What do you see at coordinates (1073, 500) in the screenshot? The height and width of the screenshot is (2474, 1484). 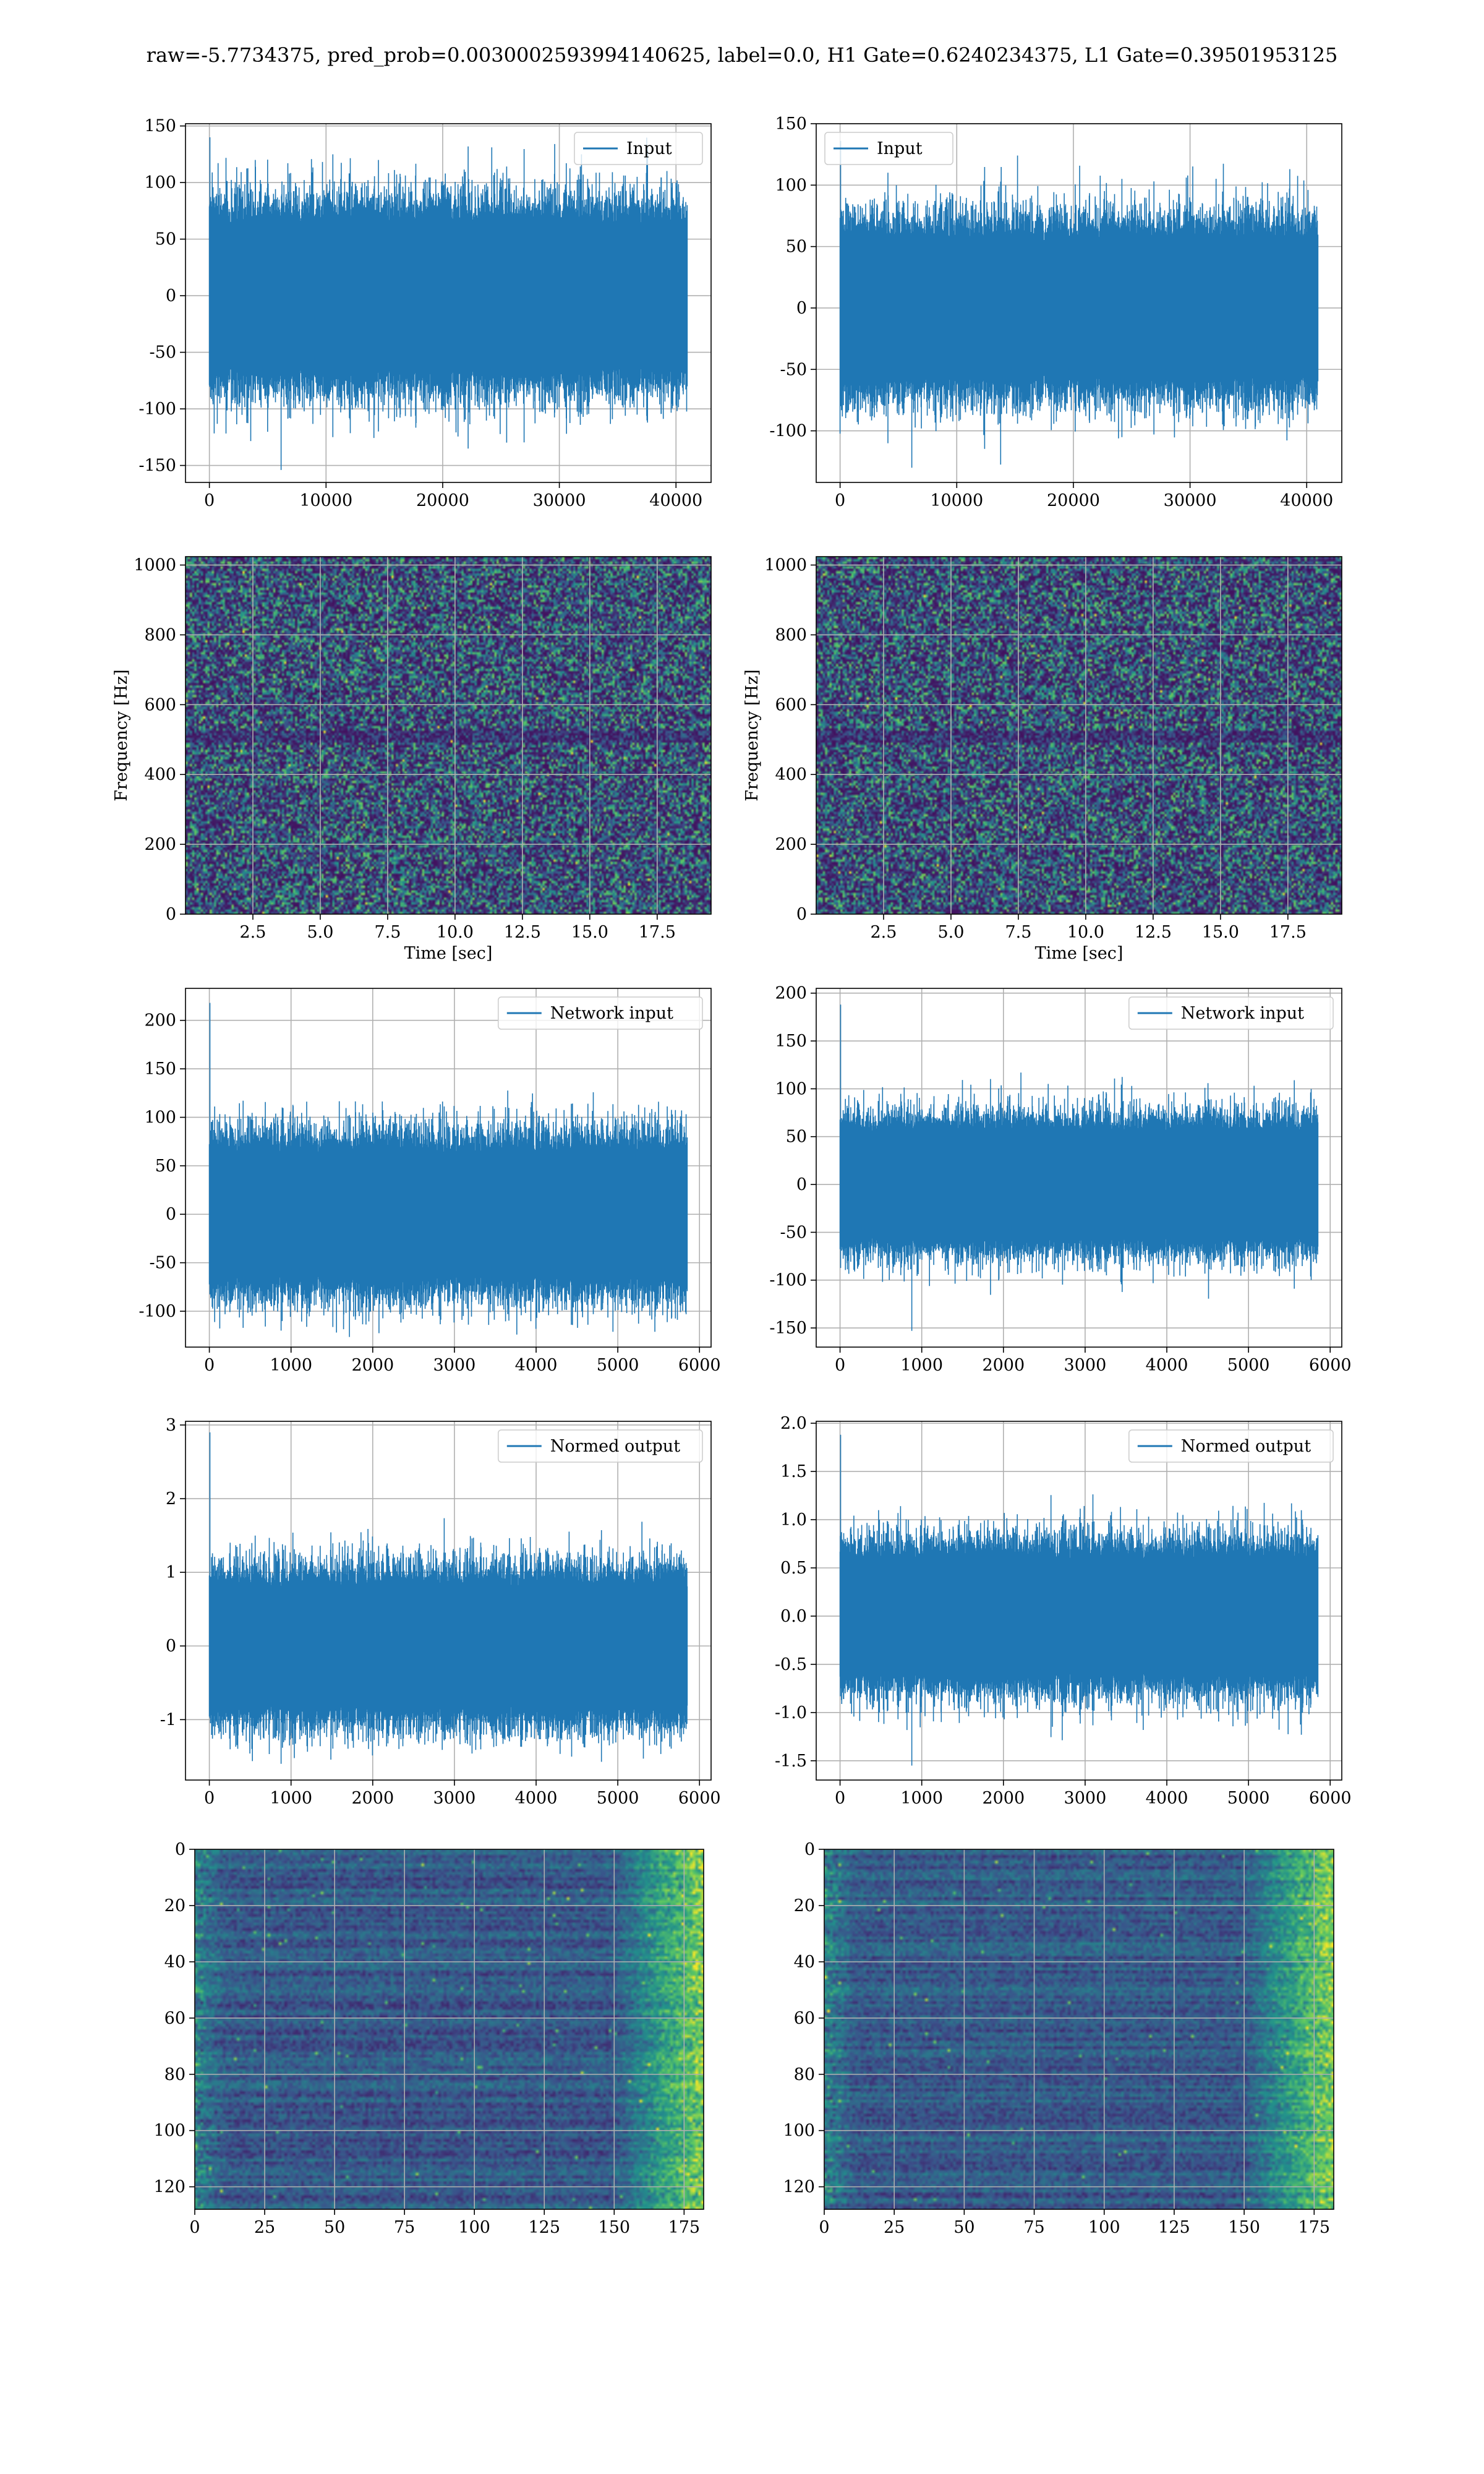 I see `input-l1-xtick-label: 20000` at bounding box center [1073, 500].